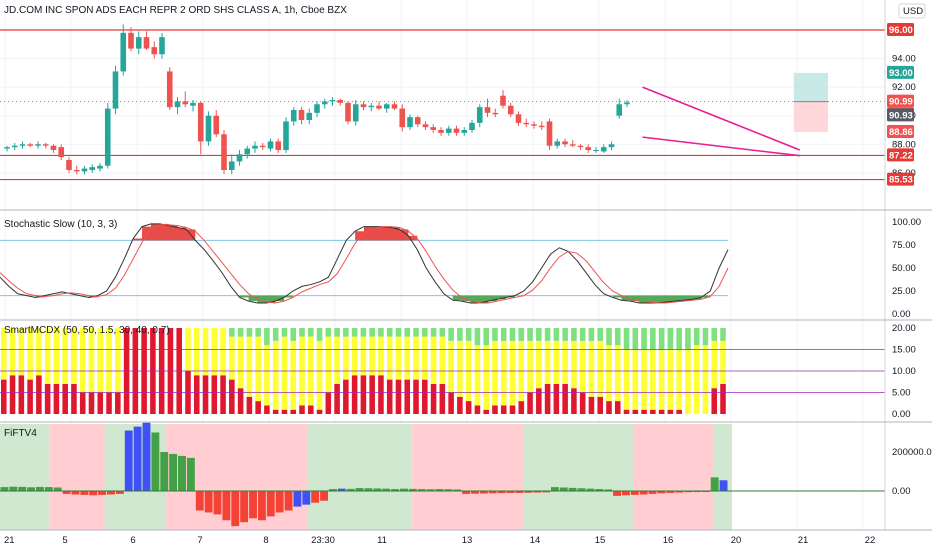 The width and height of the screenshot is (932, 550). What do you see at coordinates (904, 371) in the screenshot?
I see `mcdx-tick-label: 10.00` at bounding box center [904, 371].